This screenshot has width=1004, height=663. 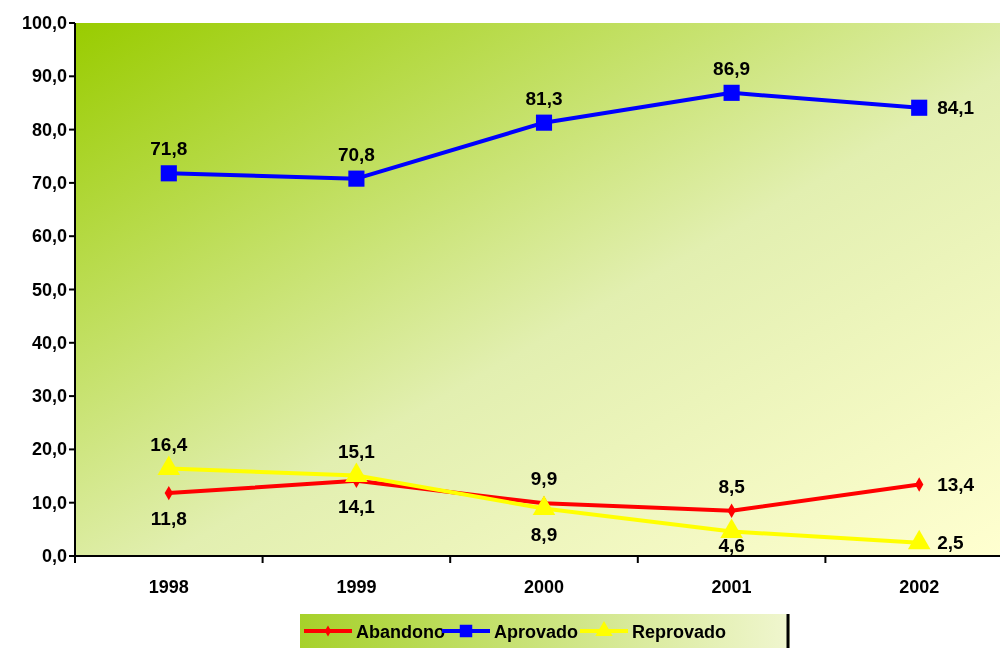 What do you see at coordinates (54, 556) in the screenshot?
I see `y-tick-label: 0,0` at bounding box center [54, 556].